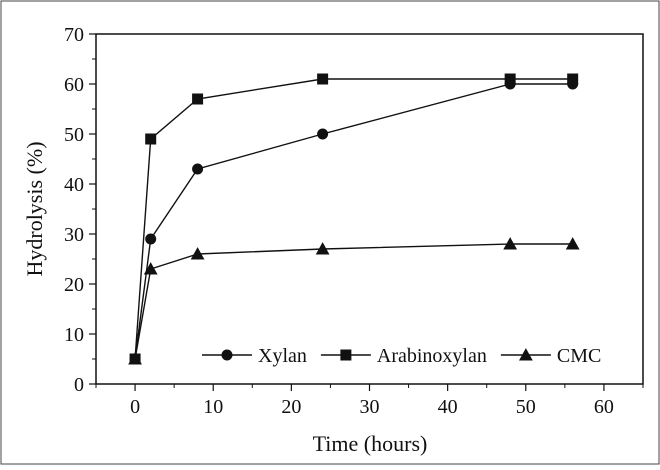 Image resolution: width=660 pixels, height=470 pixels. Describe the element at coordinates (579, 356) in the screenshot. I see `legend-label: CMC` at that location.